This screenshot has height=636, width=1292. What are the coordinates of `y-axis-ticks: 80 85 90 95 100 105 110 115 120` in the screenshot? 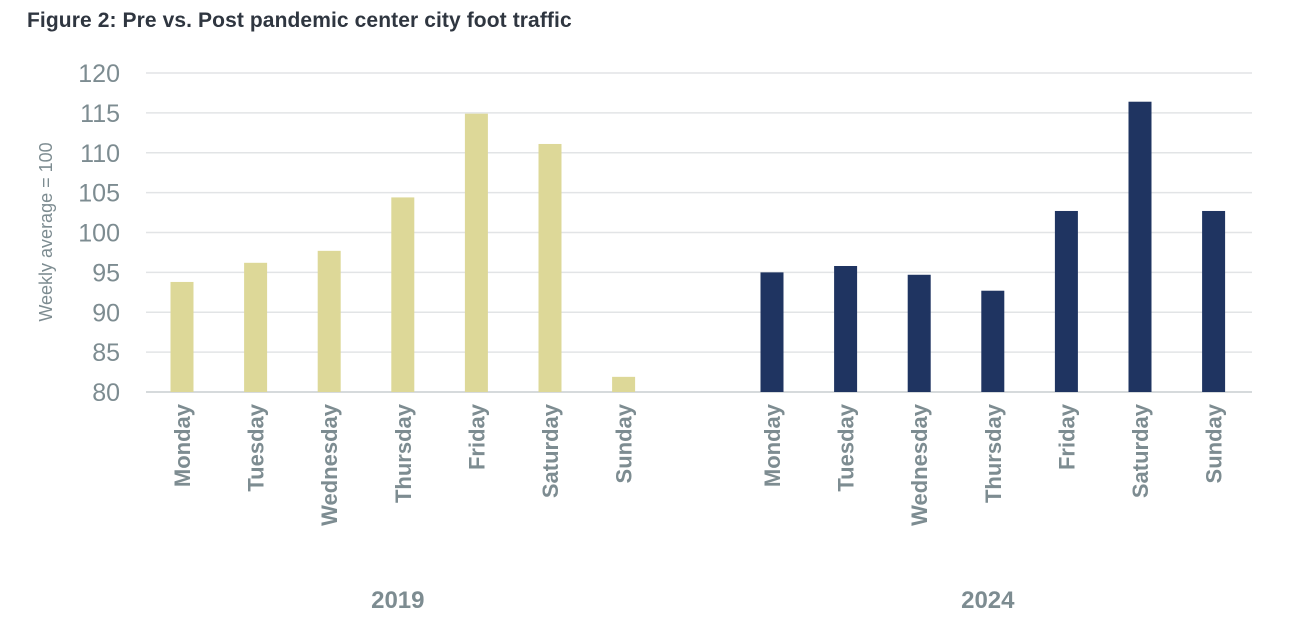 It's located at (99, 233).